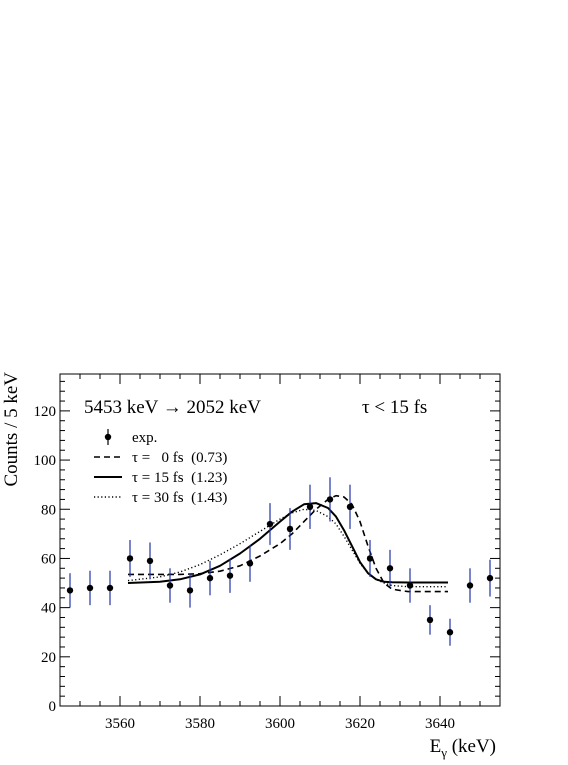 This screenshot has height=765, width=568. Describe the element at coordinates (45, 461) in the screenshot. I see `y-tick-label: 100` at that location.